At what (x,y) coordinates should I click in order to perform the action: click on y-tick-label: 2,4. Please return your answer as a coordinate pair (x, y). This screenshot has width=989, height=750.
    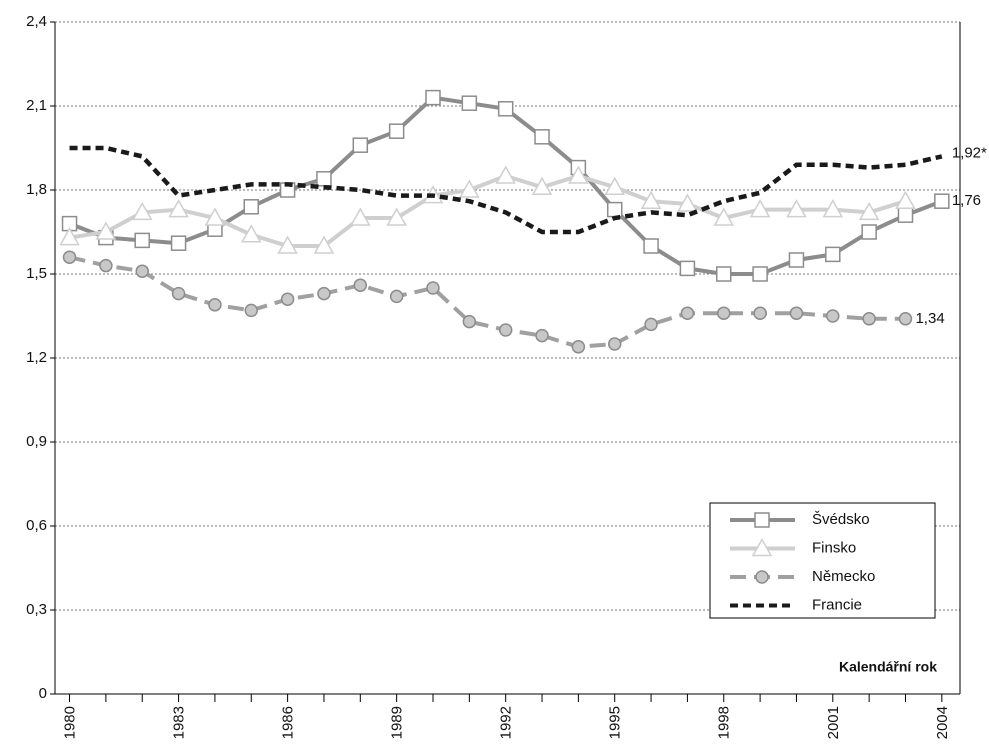
    Looking at the image, I should click on (36, 21).